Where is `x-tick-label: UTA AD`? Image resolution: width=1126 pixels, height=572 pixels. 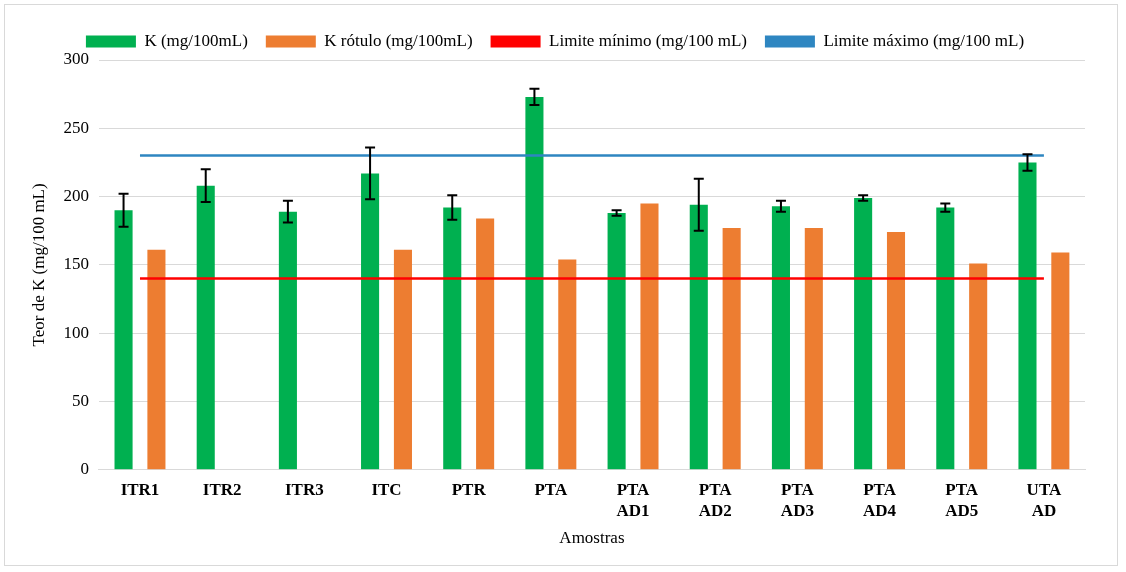
x-tick-label: UTA AD is located at coordinates (1044, 500).